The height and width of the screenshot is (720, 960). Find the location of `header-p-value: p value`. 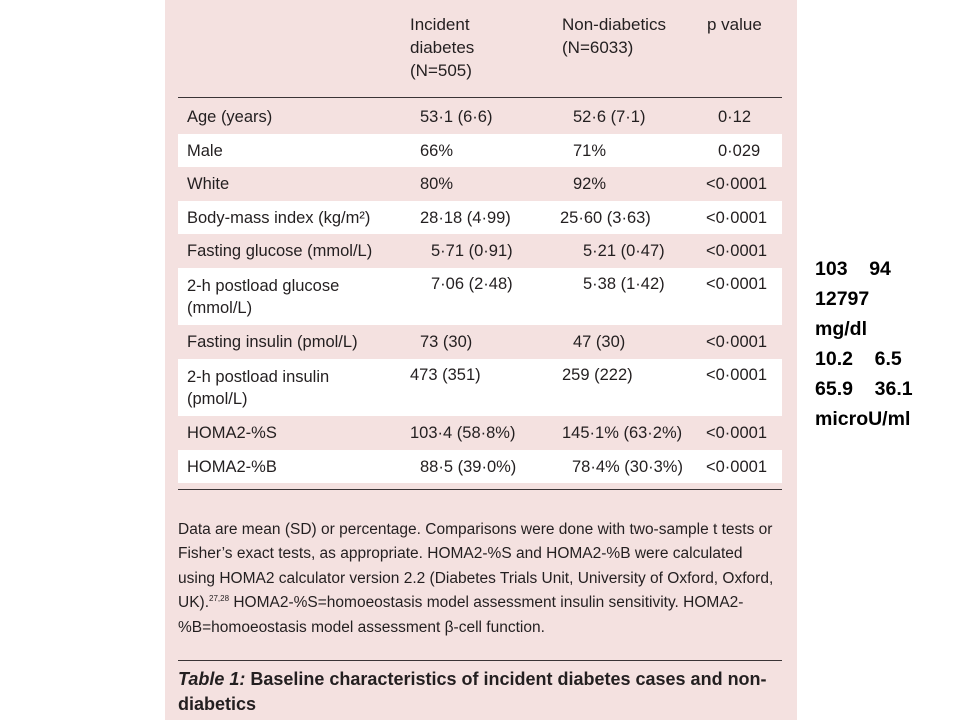

header-p-value: p value is located at coordinates (734, 24).